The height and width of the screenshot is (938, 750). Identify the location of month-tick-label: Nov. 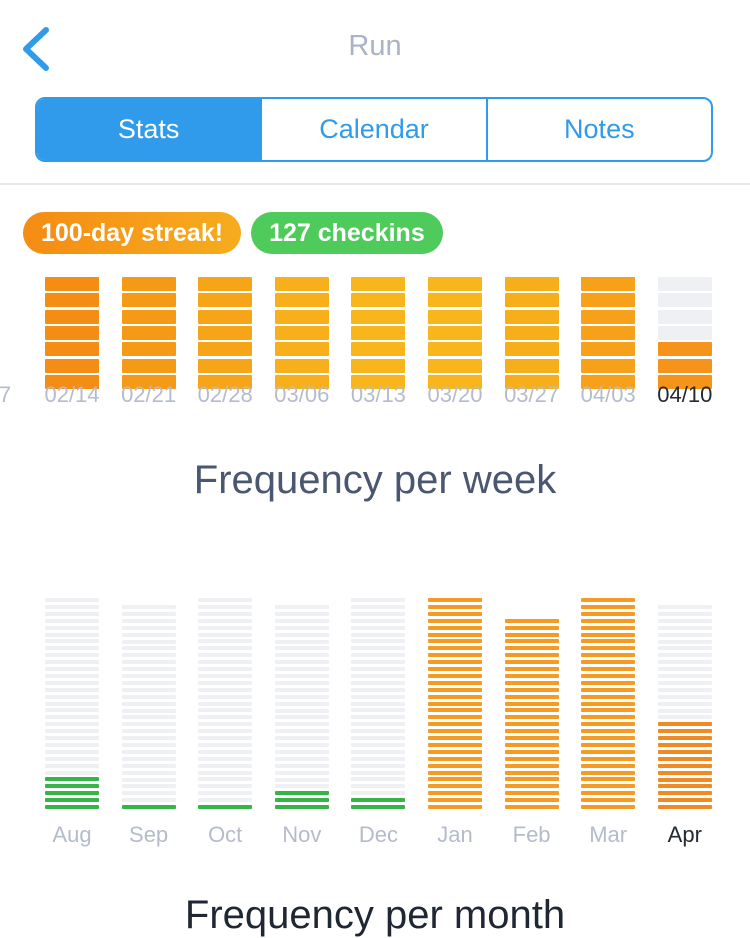
(302, 834).